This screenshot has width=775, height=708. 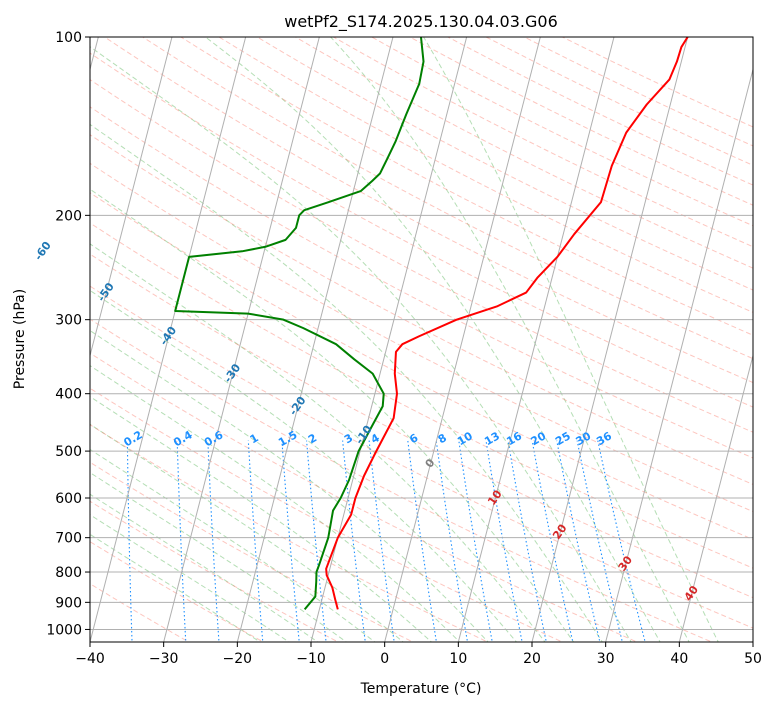 I want to click on chart-title: wetPf2_S174.2025.130.04.03.G06, so click(x=421, y=22).